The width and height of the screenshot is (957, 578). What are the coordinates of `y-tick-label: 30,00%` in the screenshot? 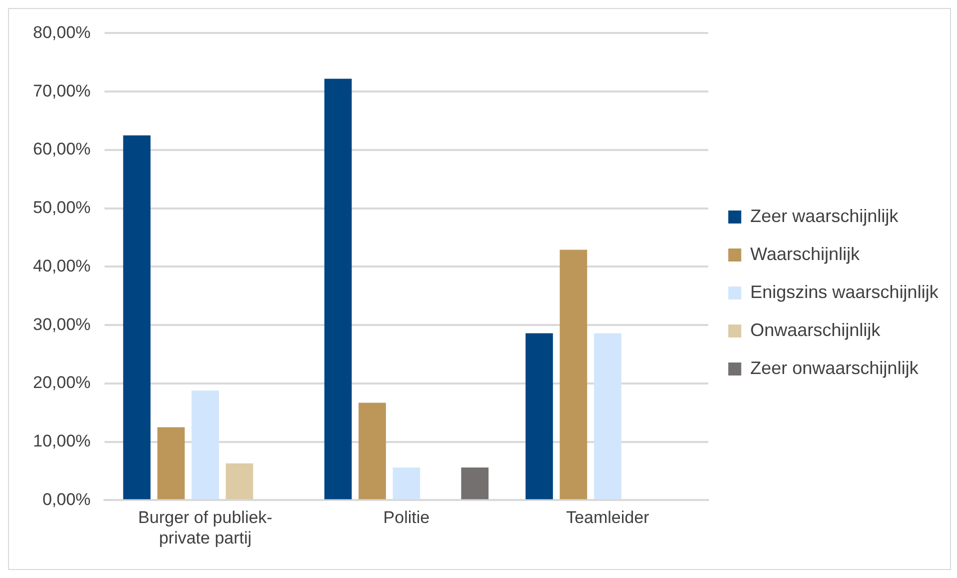 It's located at (61, 324).